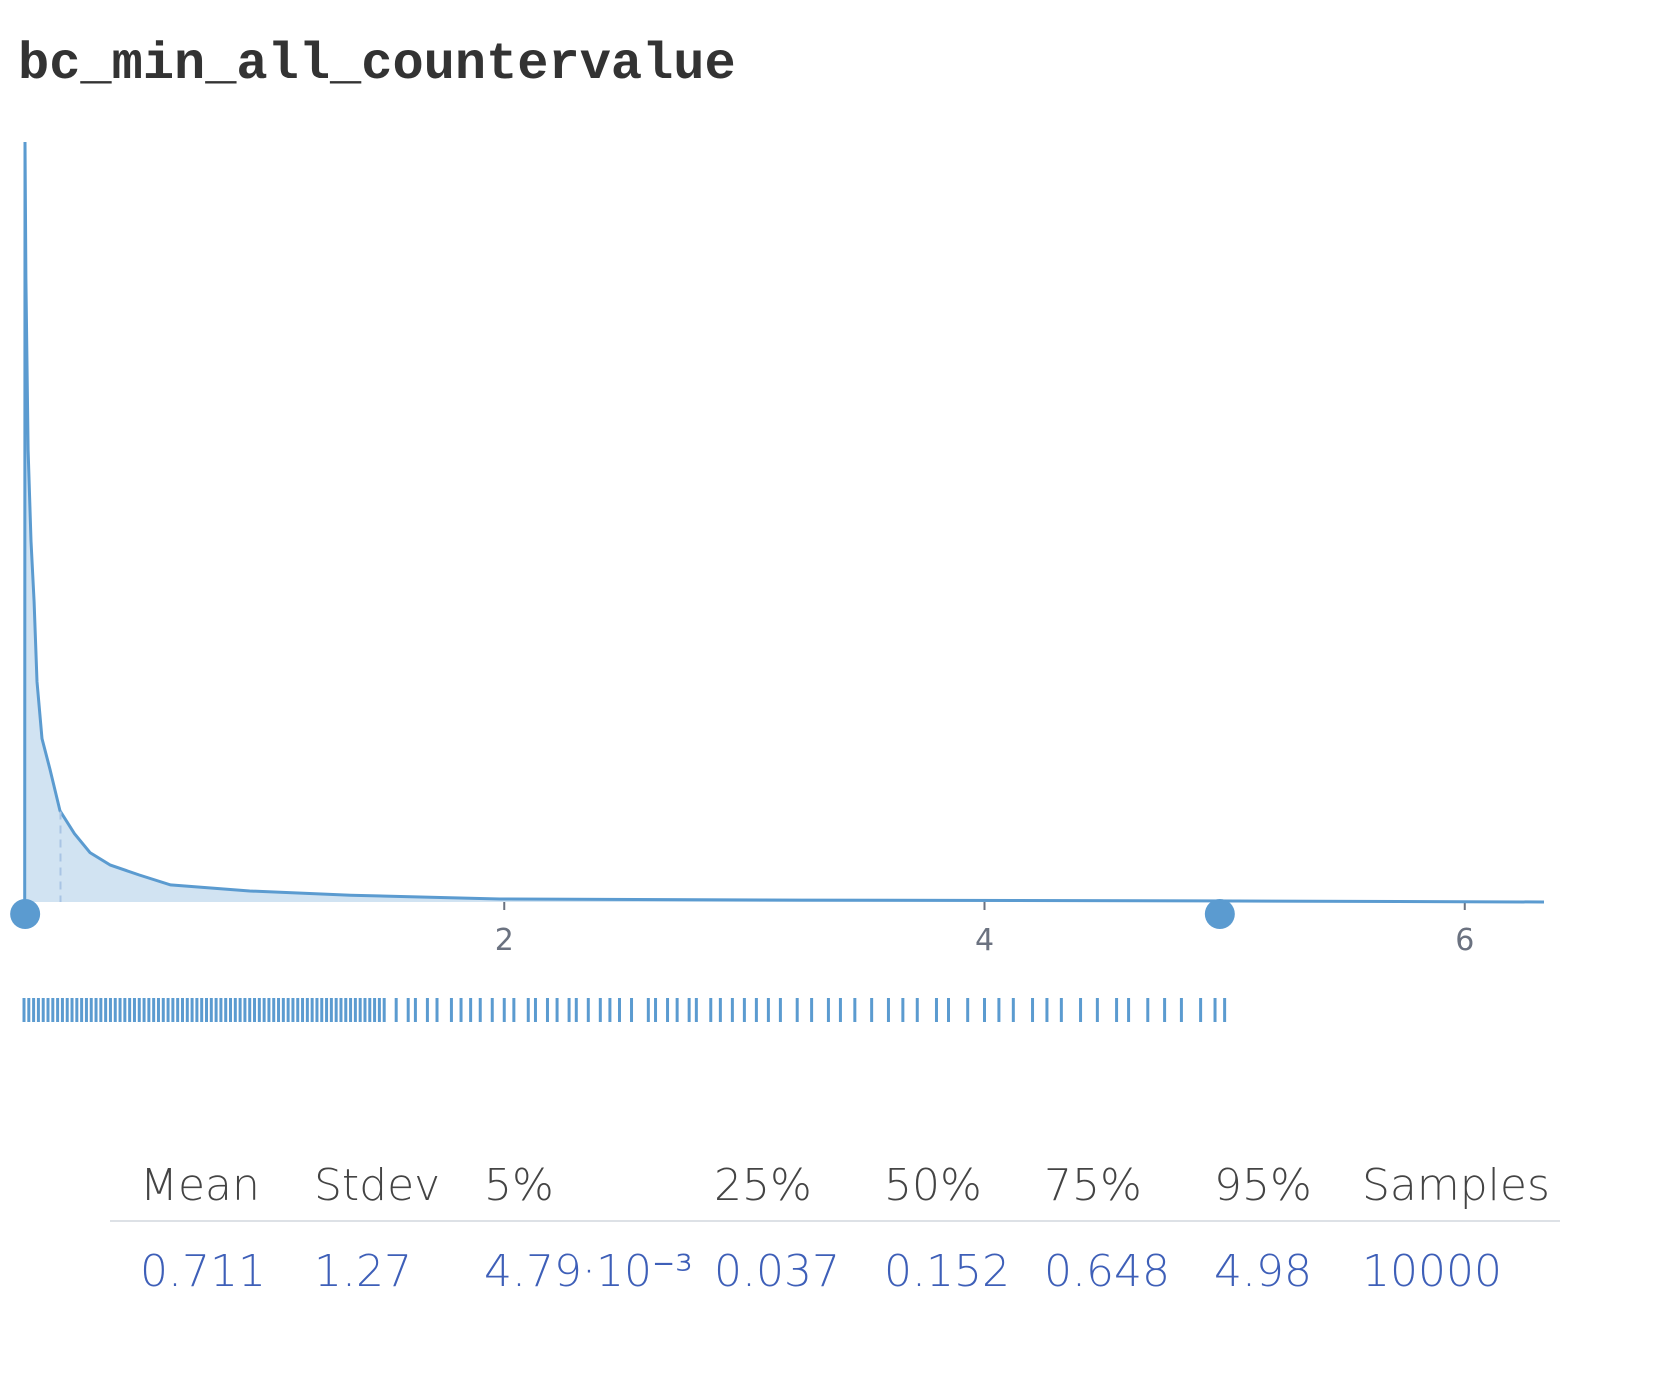  Describe the element at coordinates (519, 1185) in the screenshot. I see `table-header: 5%` at that location.